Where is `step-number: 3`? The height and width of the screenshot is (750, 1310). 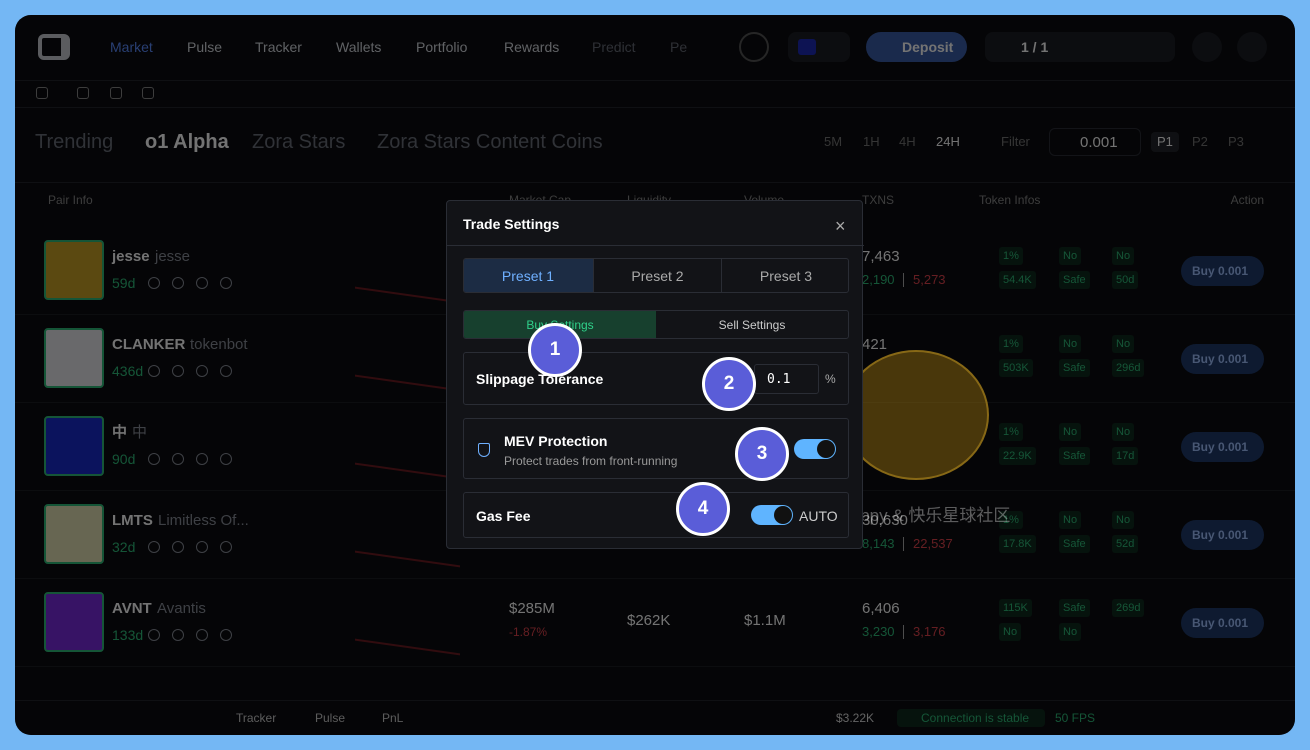
step-number: 3 is located at coordinates (762, 453).